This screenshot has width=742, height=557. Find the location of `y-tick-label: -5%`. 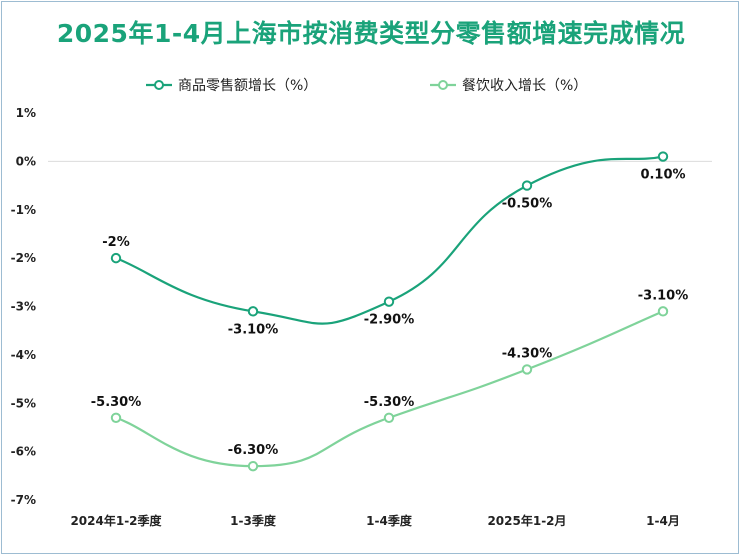

y-tick-label: -5% is located at coordinates (23, 403).